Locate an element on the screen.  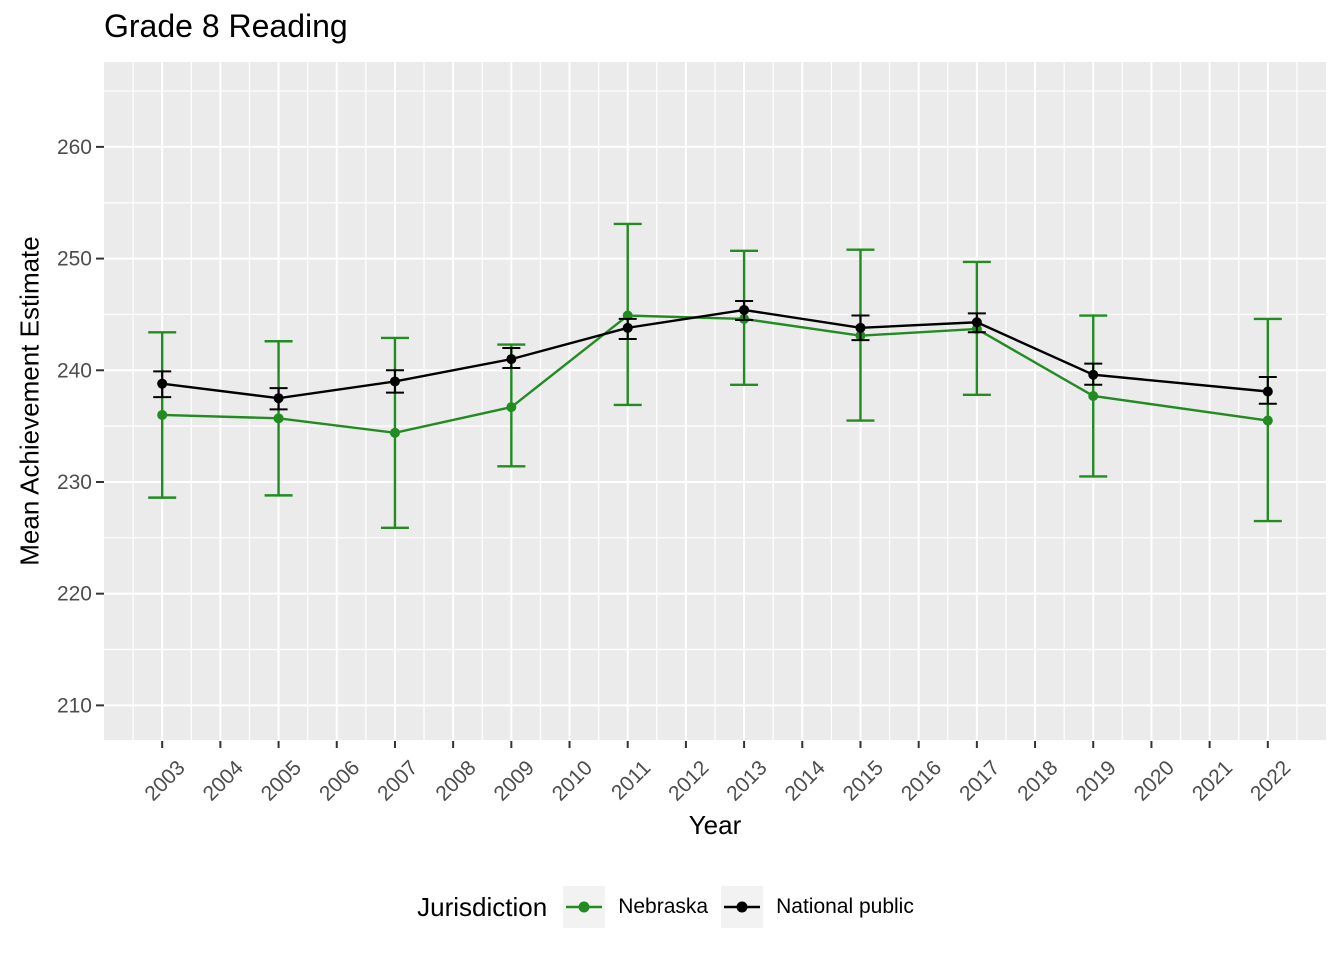
x-tick-label-2020: 2020 is located at coordinates (1154, 780).